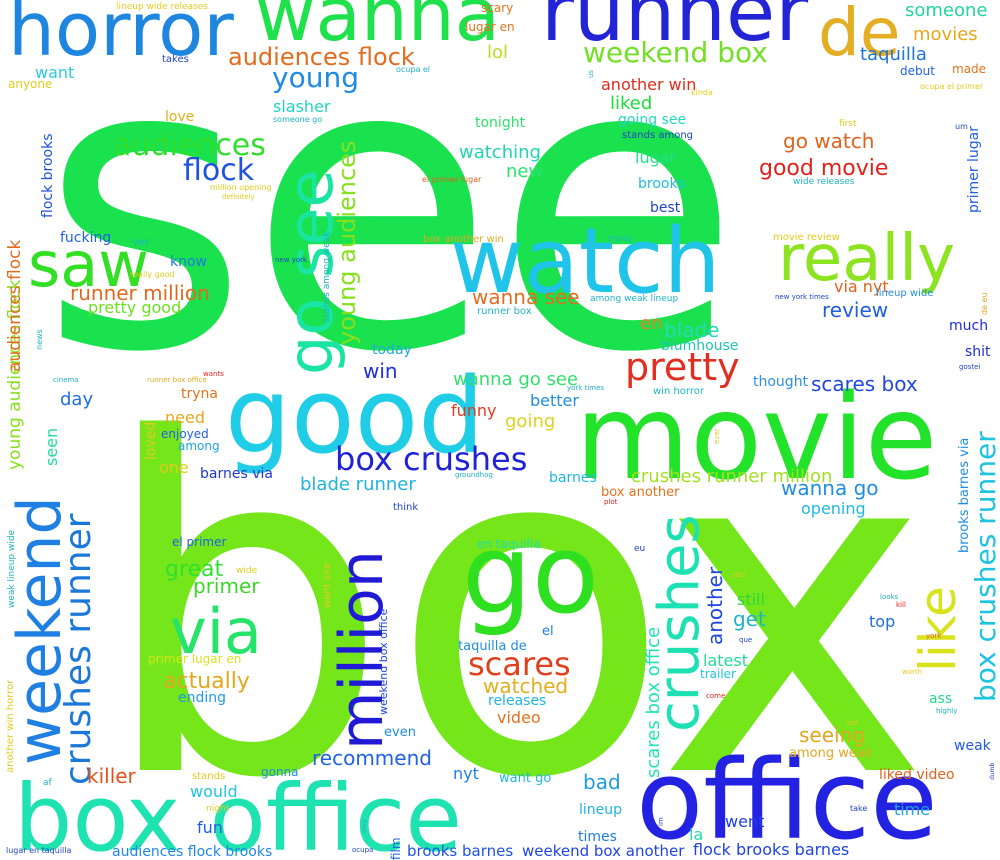 The width and height of the screenshot is (1000, 860). Describe the element at coordinates (661, 821) in the screenshot. I see `word-im: im` at that location.